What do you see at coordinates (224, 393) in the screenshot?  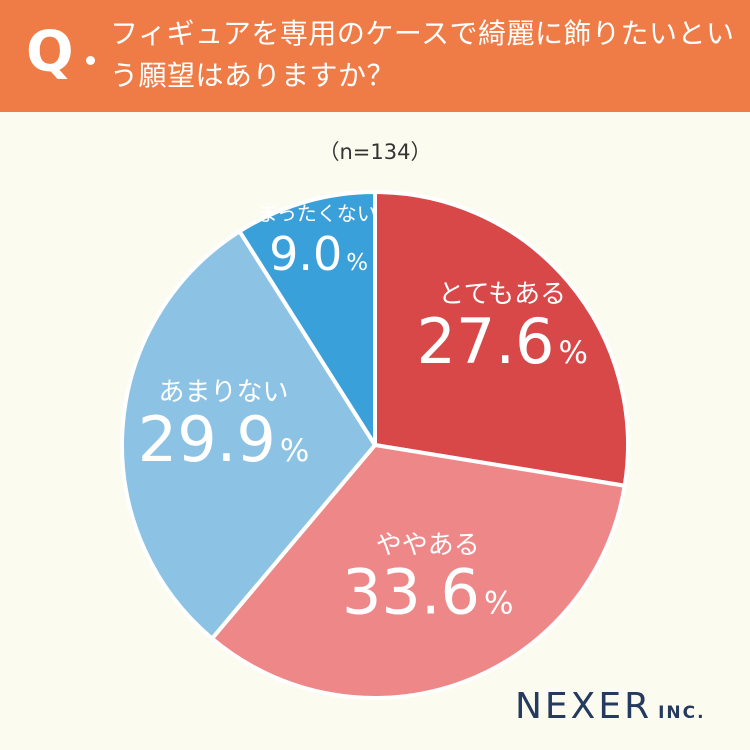 I see `category-label-3: あまりない` at bounding box center [224, 393].